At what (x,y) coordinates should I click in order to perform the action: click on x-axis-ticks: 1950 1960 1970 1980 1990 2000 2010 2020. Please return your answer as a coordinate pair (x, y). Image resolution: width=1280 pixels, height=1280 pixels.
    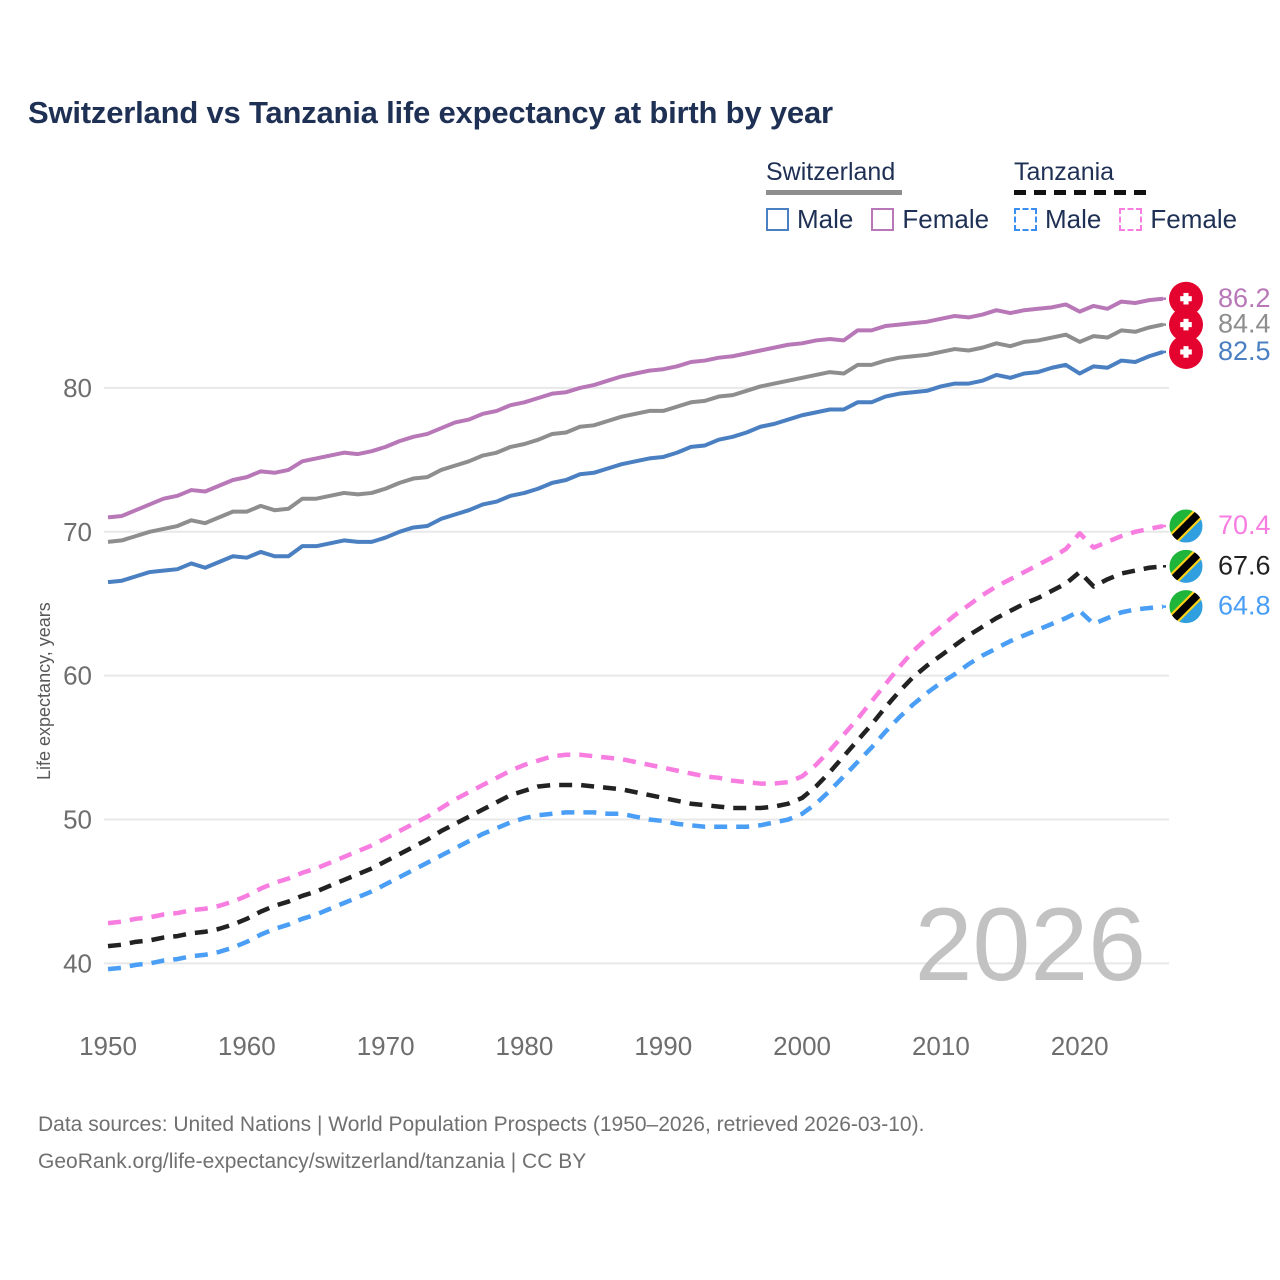
    Looking at the image, I should click on (594, 1046).